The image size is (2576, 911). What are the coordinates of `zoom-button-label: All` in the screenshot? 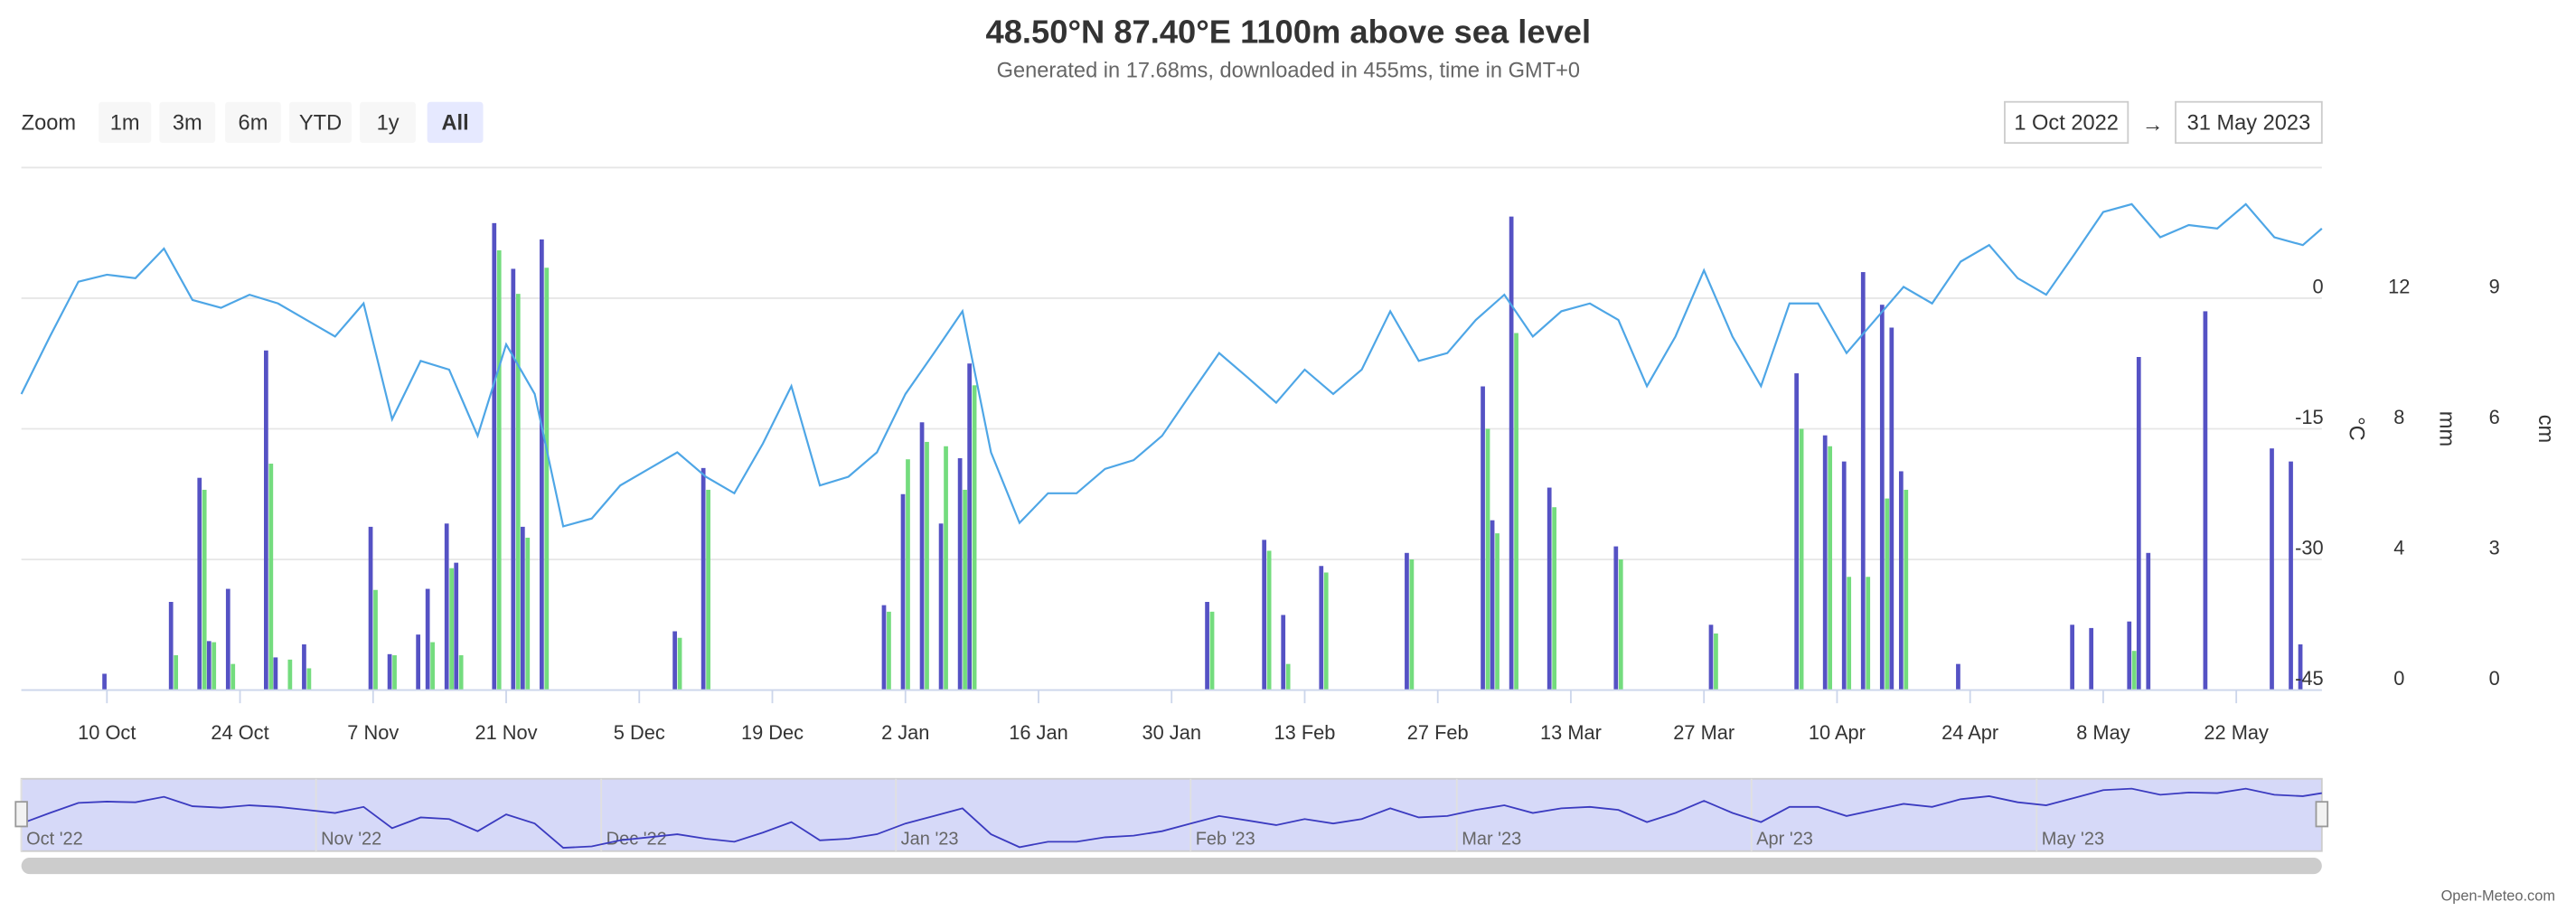 It's located at (454, 124).